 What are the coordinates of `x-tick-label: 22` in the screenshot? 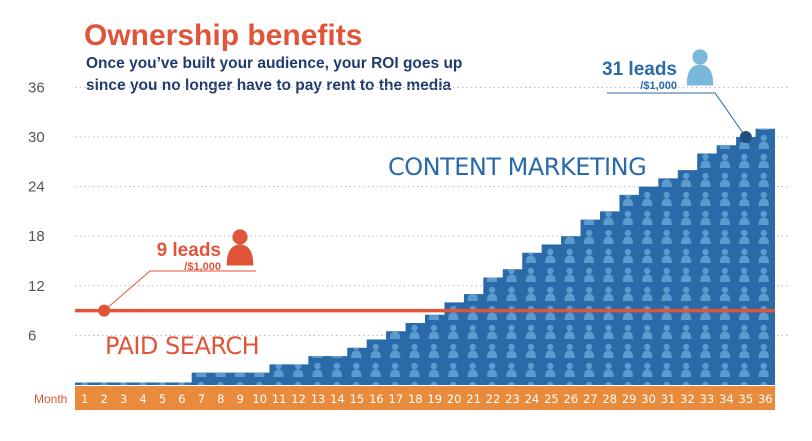 It's located at (493, 399).